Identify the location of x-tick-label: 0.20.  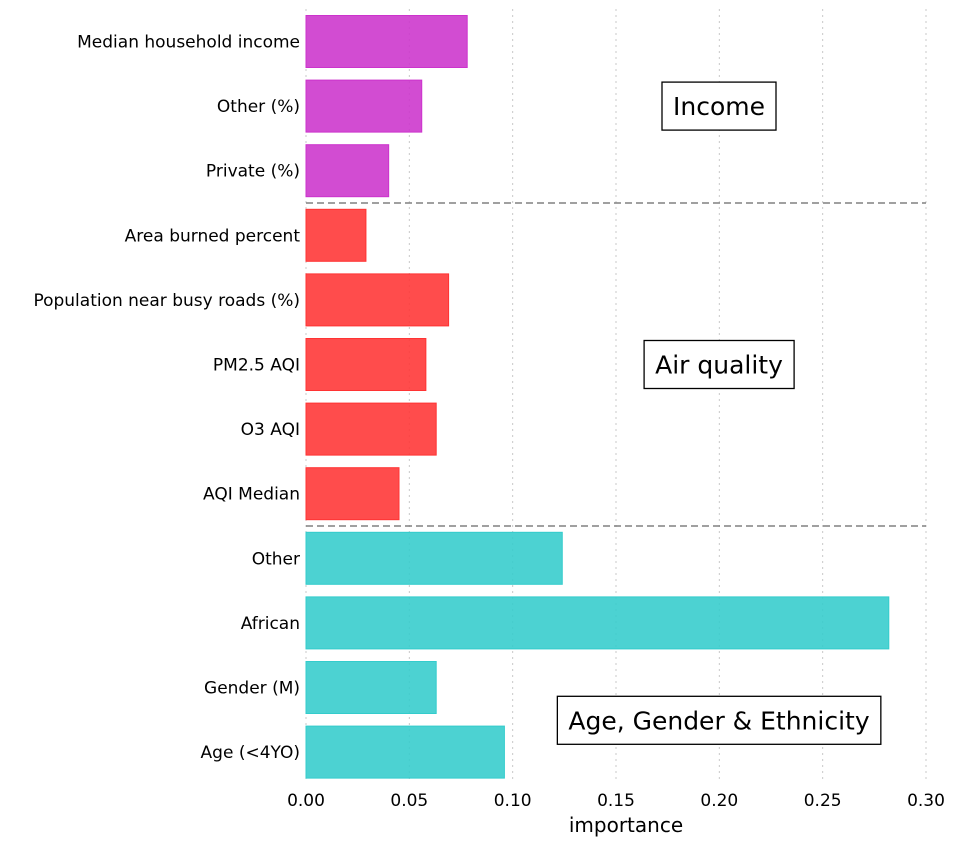
(719, 801).